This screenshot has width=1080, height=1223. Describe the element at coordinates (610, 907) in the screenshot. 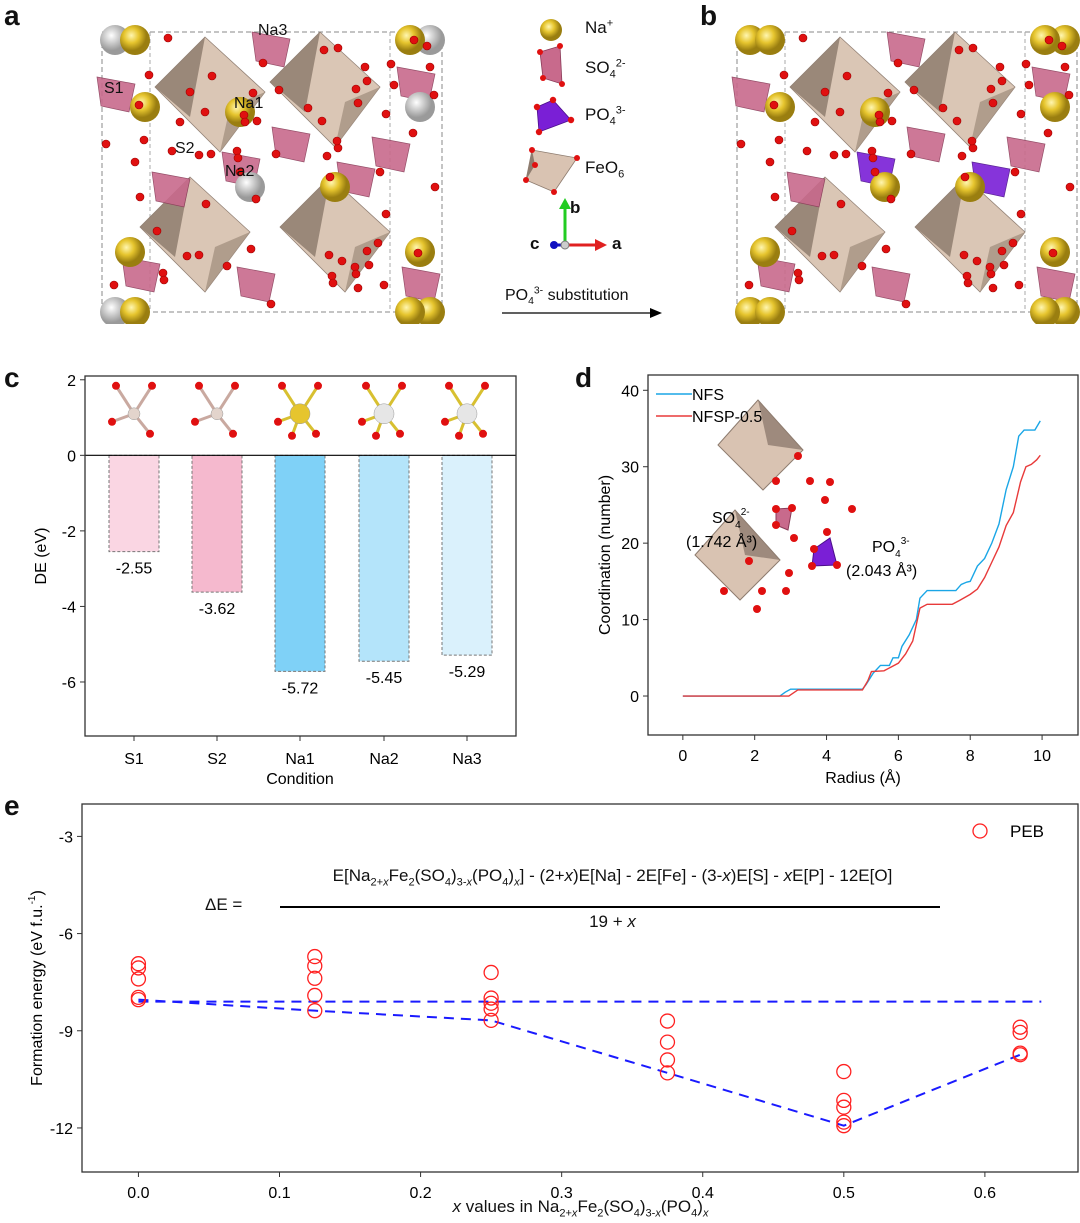

I see `equation-fraction-bar` at that location.